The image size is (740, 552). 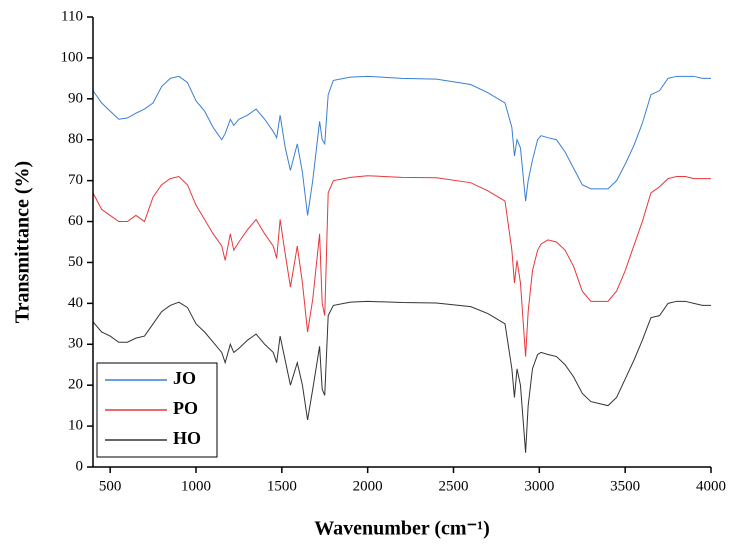 What do you see at coordinates (185, 408) in the screenshot?
I see `legend-label: PO` at bounding box center [185, 408].